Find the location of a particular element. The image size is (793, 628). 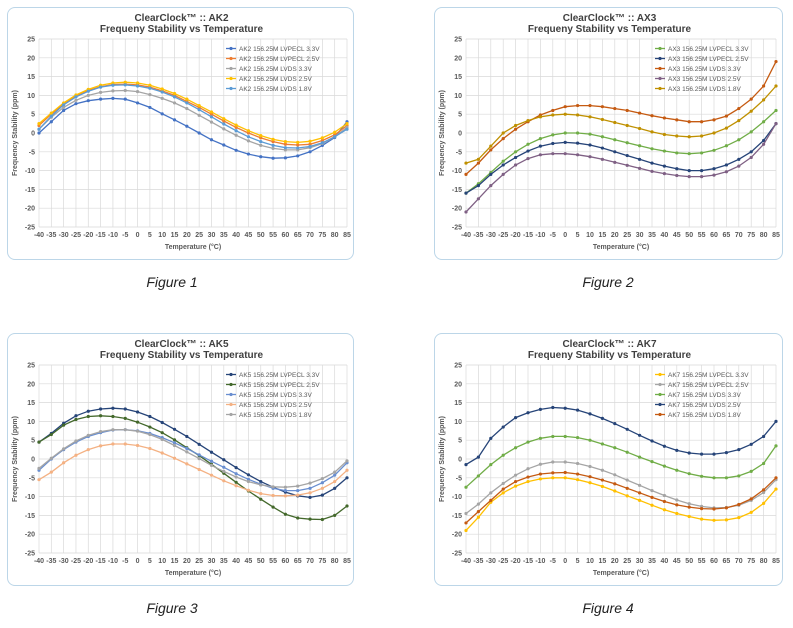

legend-label: AK2 156.25M LVPECL 2.5V is located at coordinates (279, 59).